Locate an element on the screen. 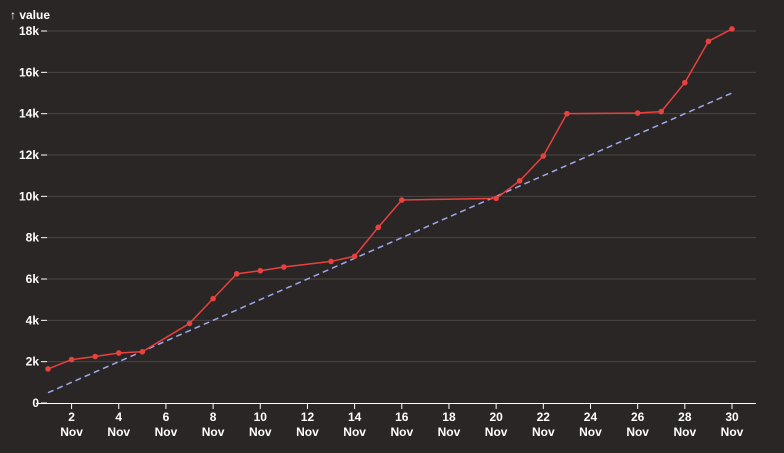 This screenshot has width=784, height=453. y-tick-label-5: 10k is located at coordinates (29, 196).